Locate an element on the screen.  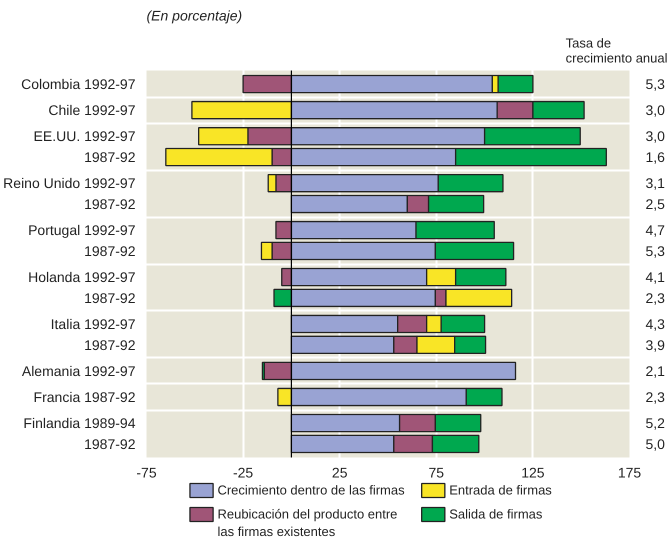
legend-label: Crecimiento dentro de las firmas is located at coordinates (311, 490).